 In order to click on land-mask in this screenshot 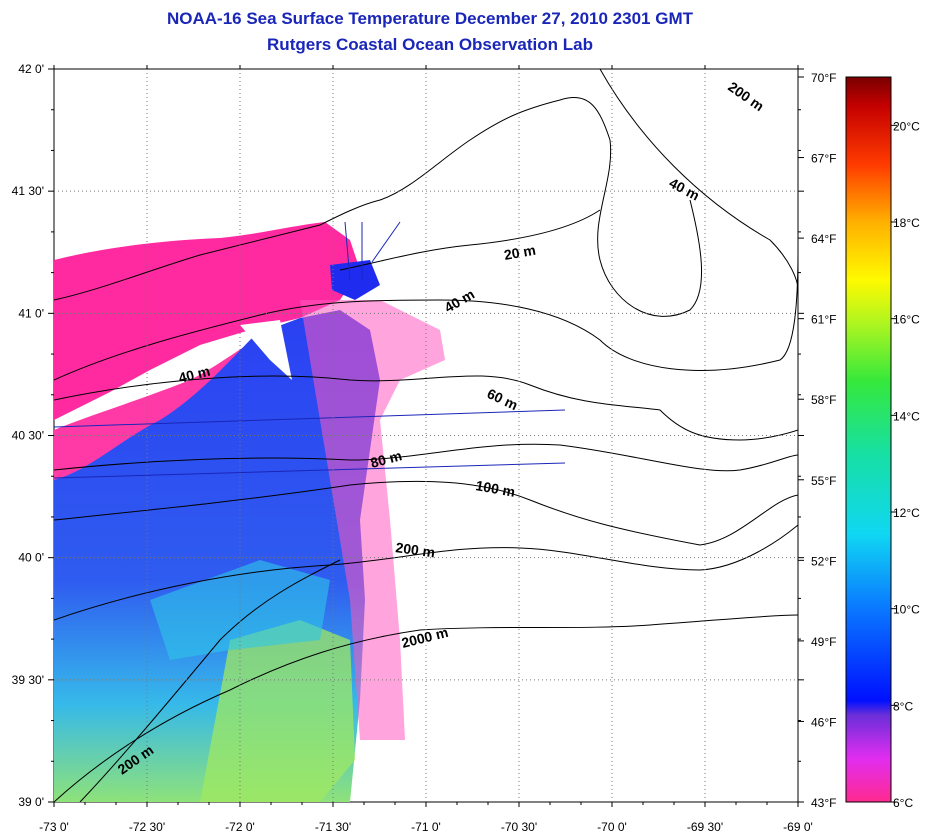, I will do `click(266, 350)`.